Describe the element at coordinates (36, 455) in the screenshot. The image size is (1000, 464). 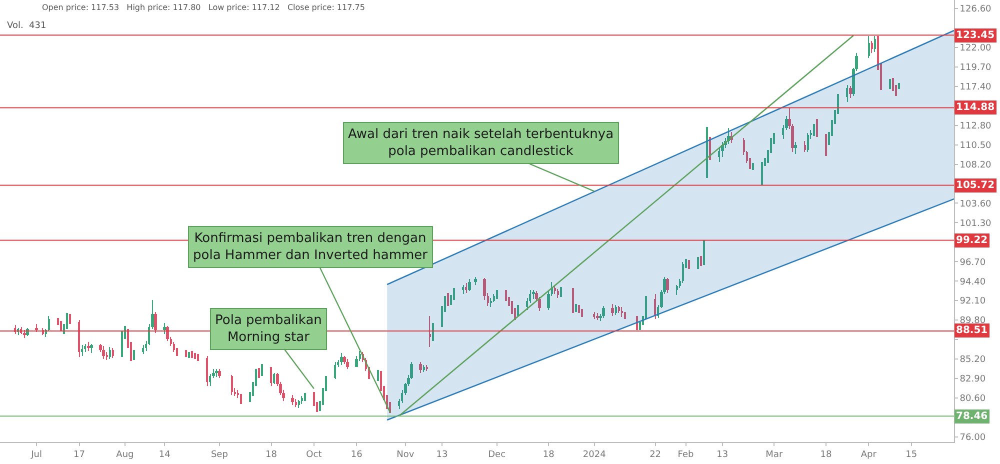
I see `x-tick-label: Jul` at that location.